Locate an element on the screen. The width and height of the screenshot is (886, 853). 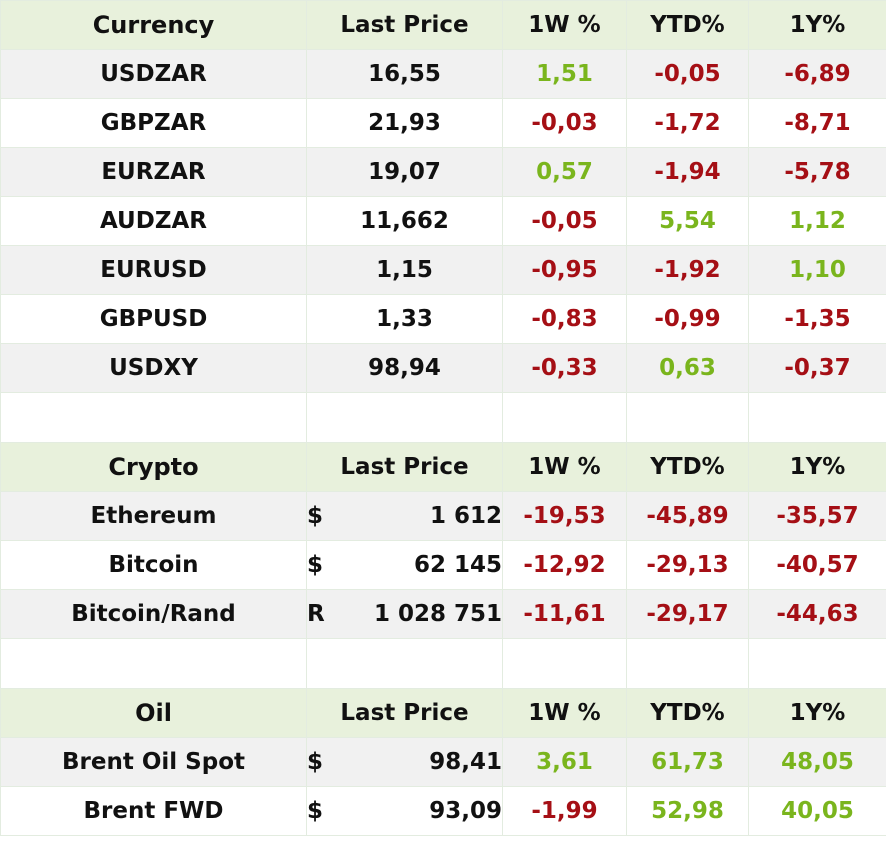
currency-1w-change: -0,95 is located at coordinates (564, 270).